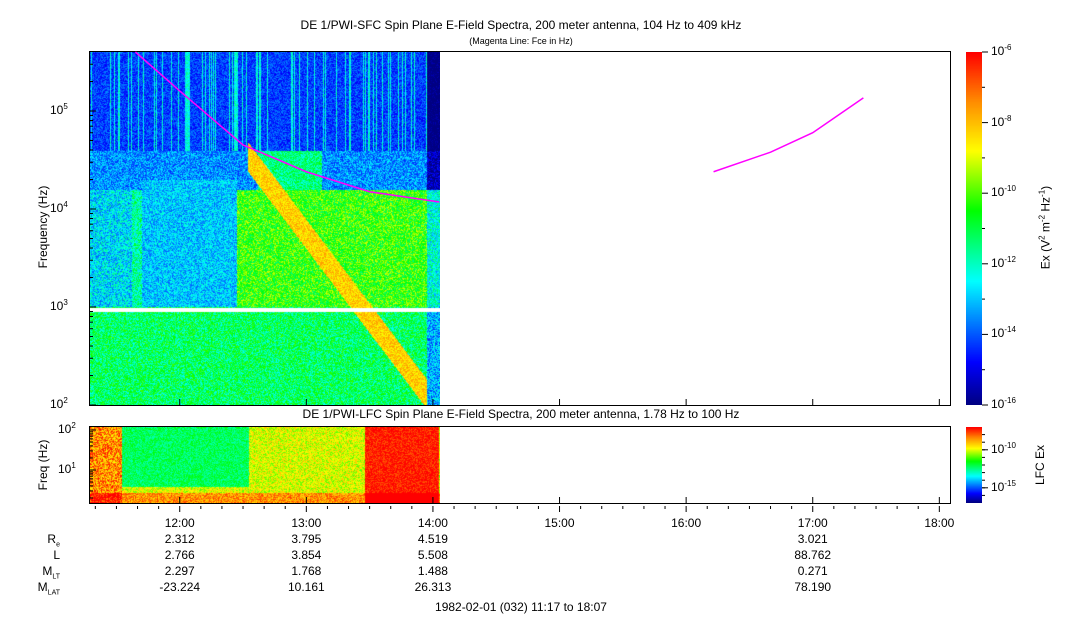  Describe the element at coordinates (812, 539) in the screenshot. I see `ephemeris-value: 3.021` at that location.